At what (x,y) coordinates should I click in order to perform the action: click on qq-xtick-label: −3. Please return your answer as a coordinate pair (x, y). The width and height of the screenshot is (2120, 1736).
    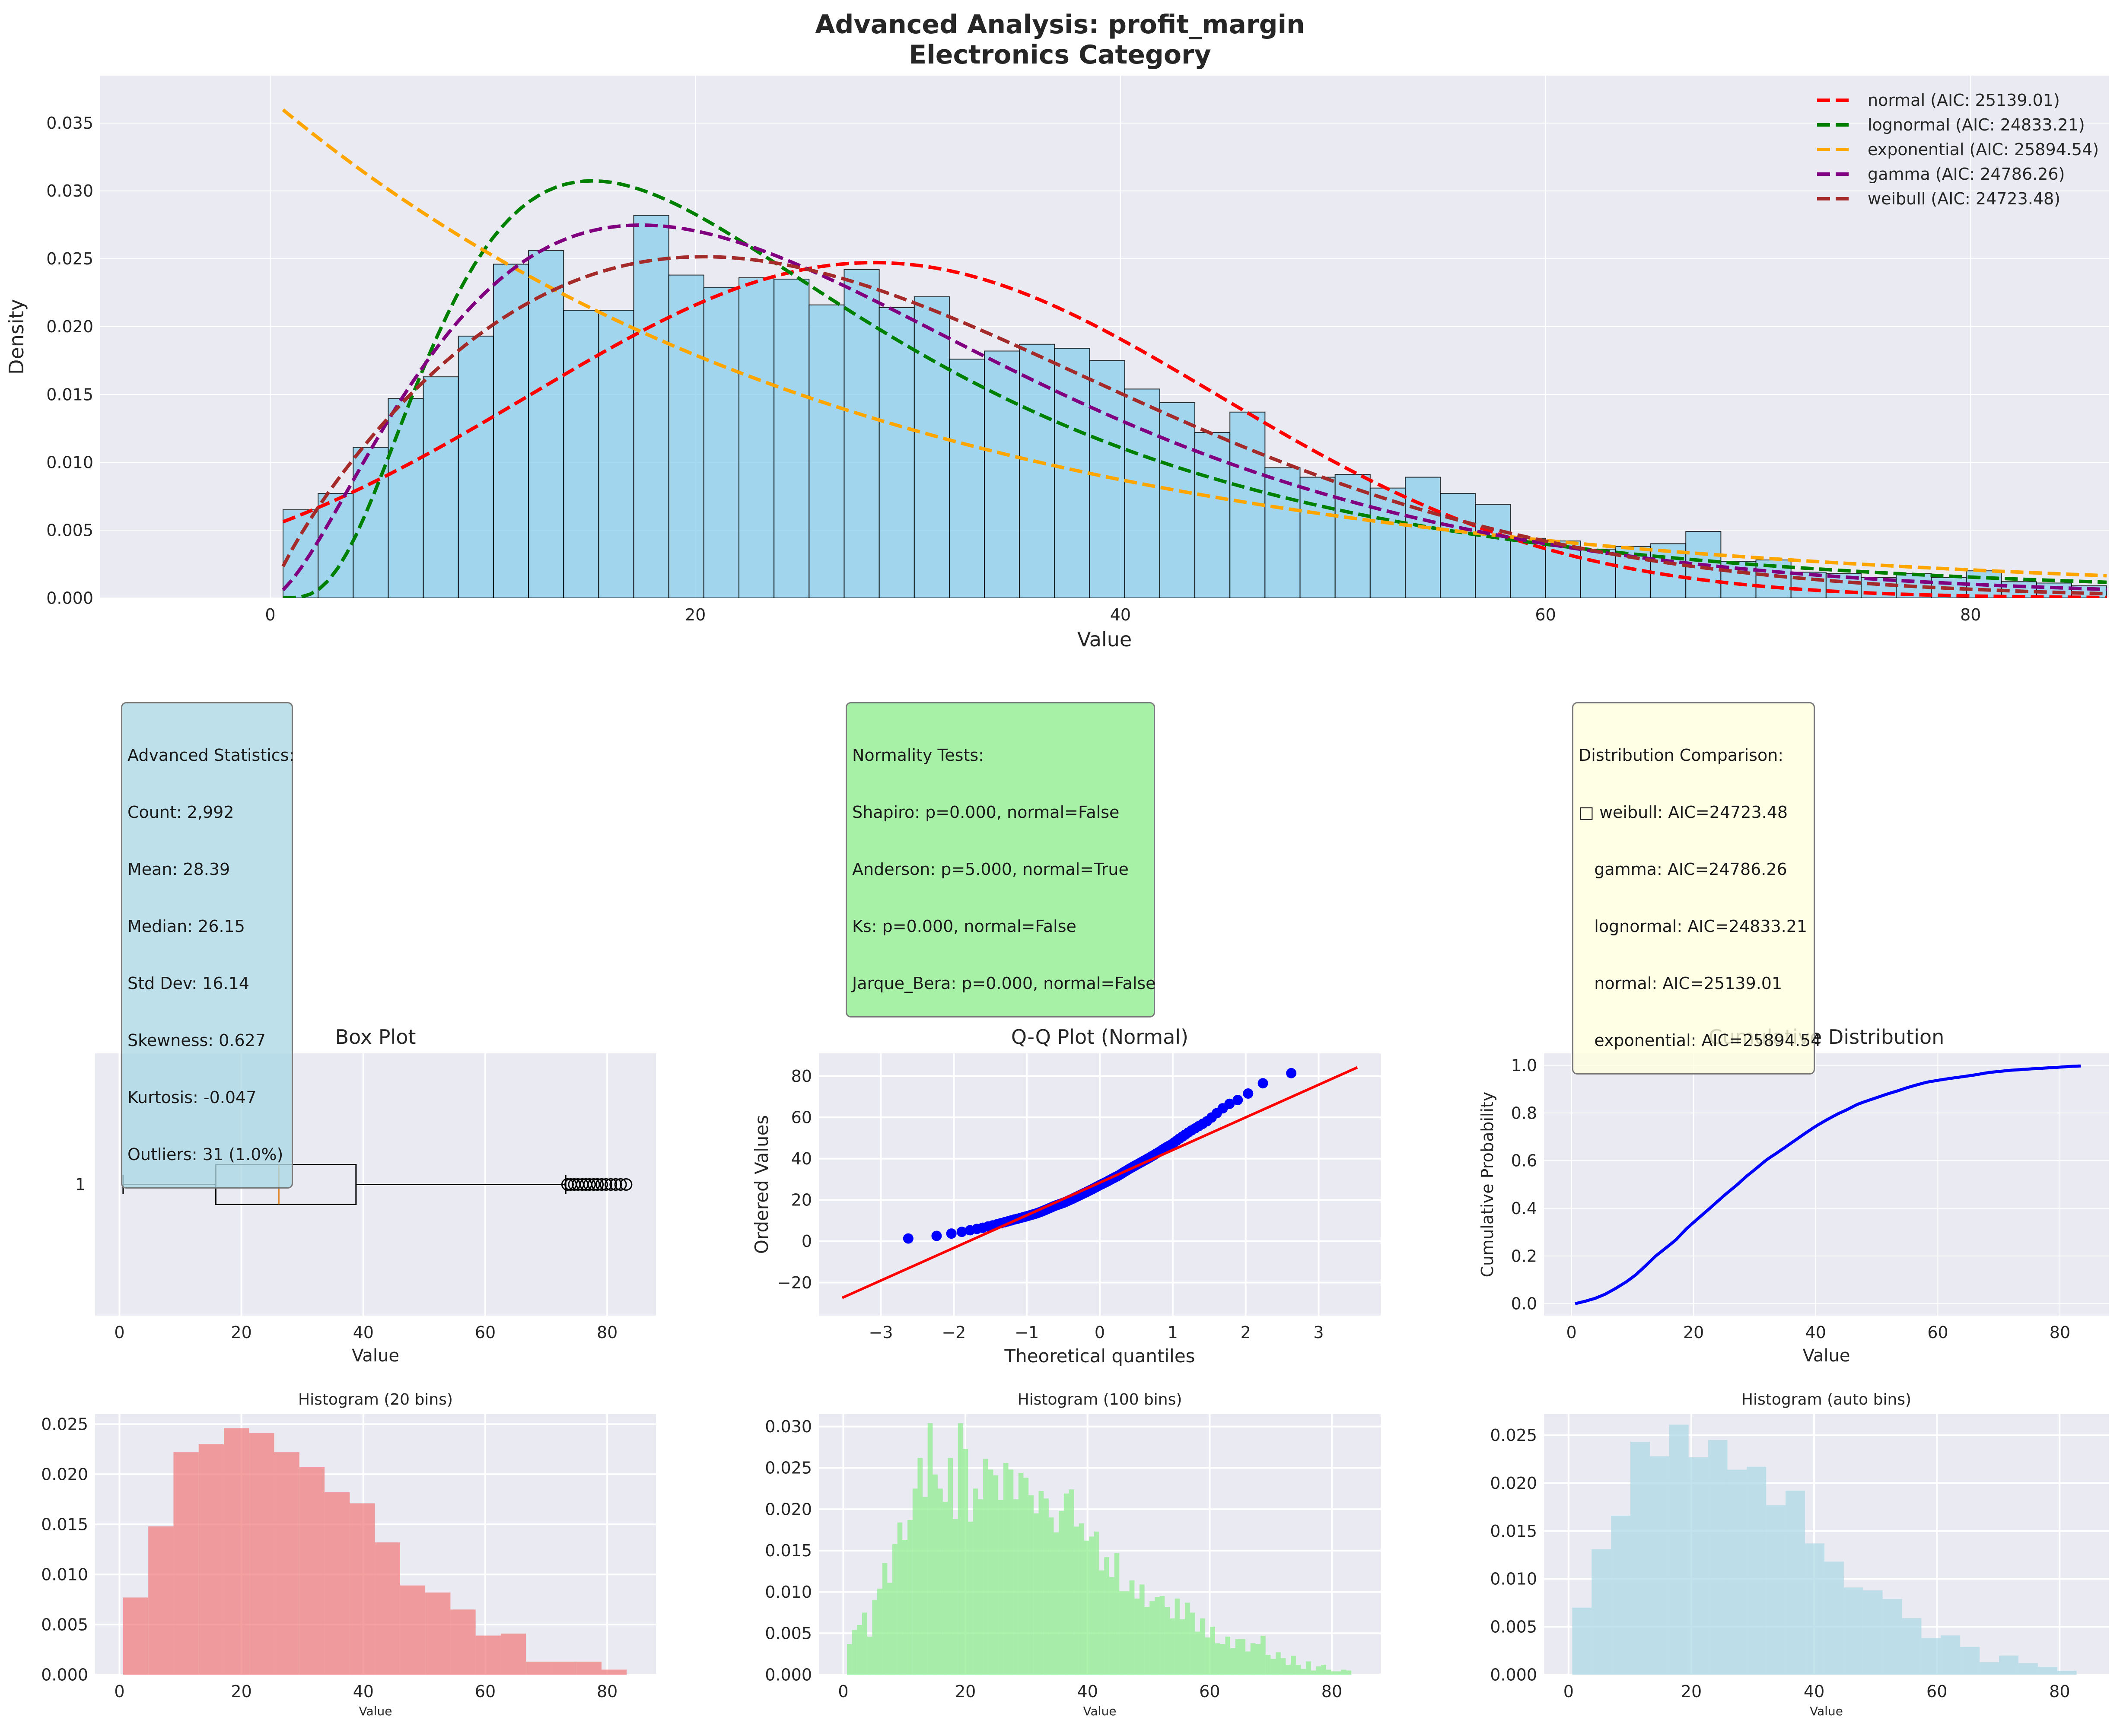
    Looking at the image, I should click on (881, 1332).